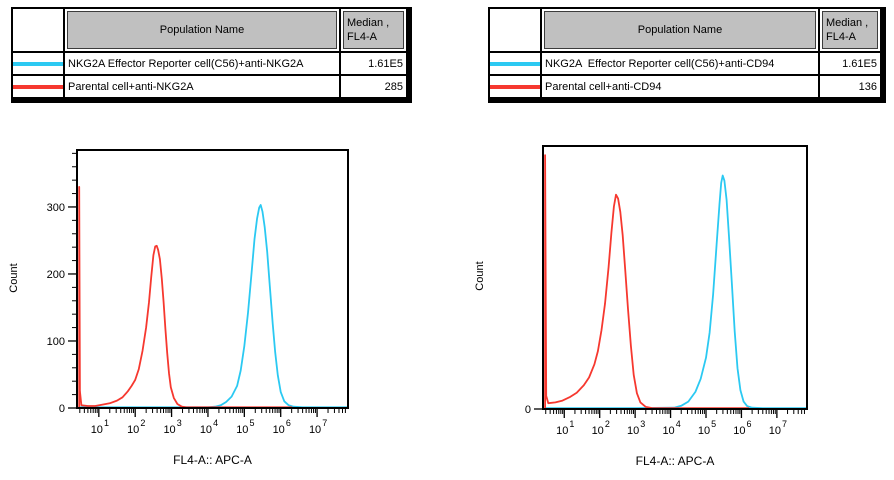  Describe the element at coordinates (202, 86) in the screenshot. I see `population-name-cell: Parental cell+anti-NKG2A` at that location.